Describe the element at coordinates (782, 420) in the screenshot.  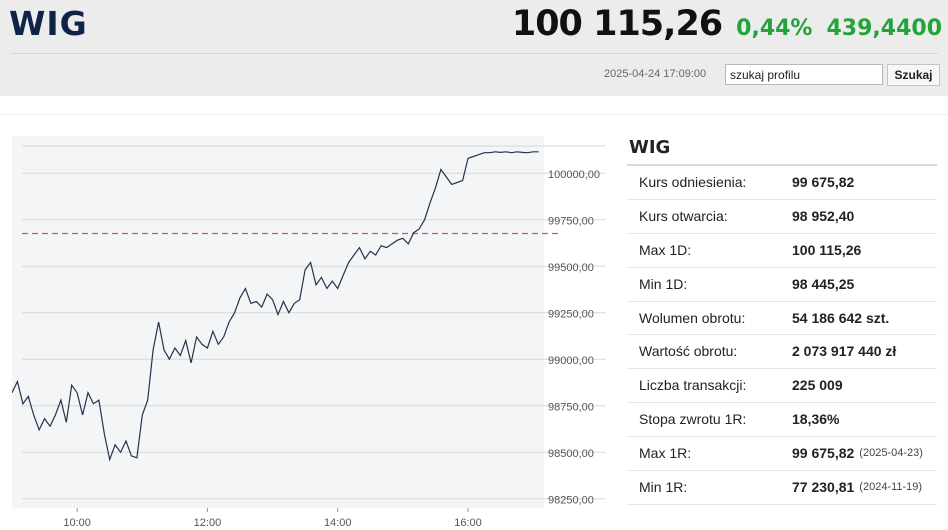
I see `stats-row: Stopa zwrotu 1R: 18,36%` at that location.